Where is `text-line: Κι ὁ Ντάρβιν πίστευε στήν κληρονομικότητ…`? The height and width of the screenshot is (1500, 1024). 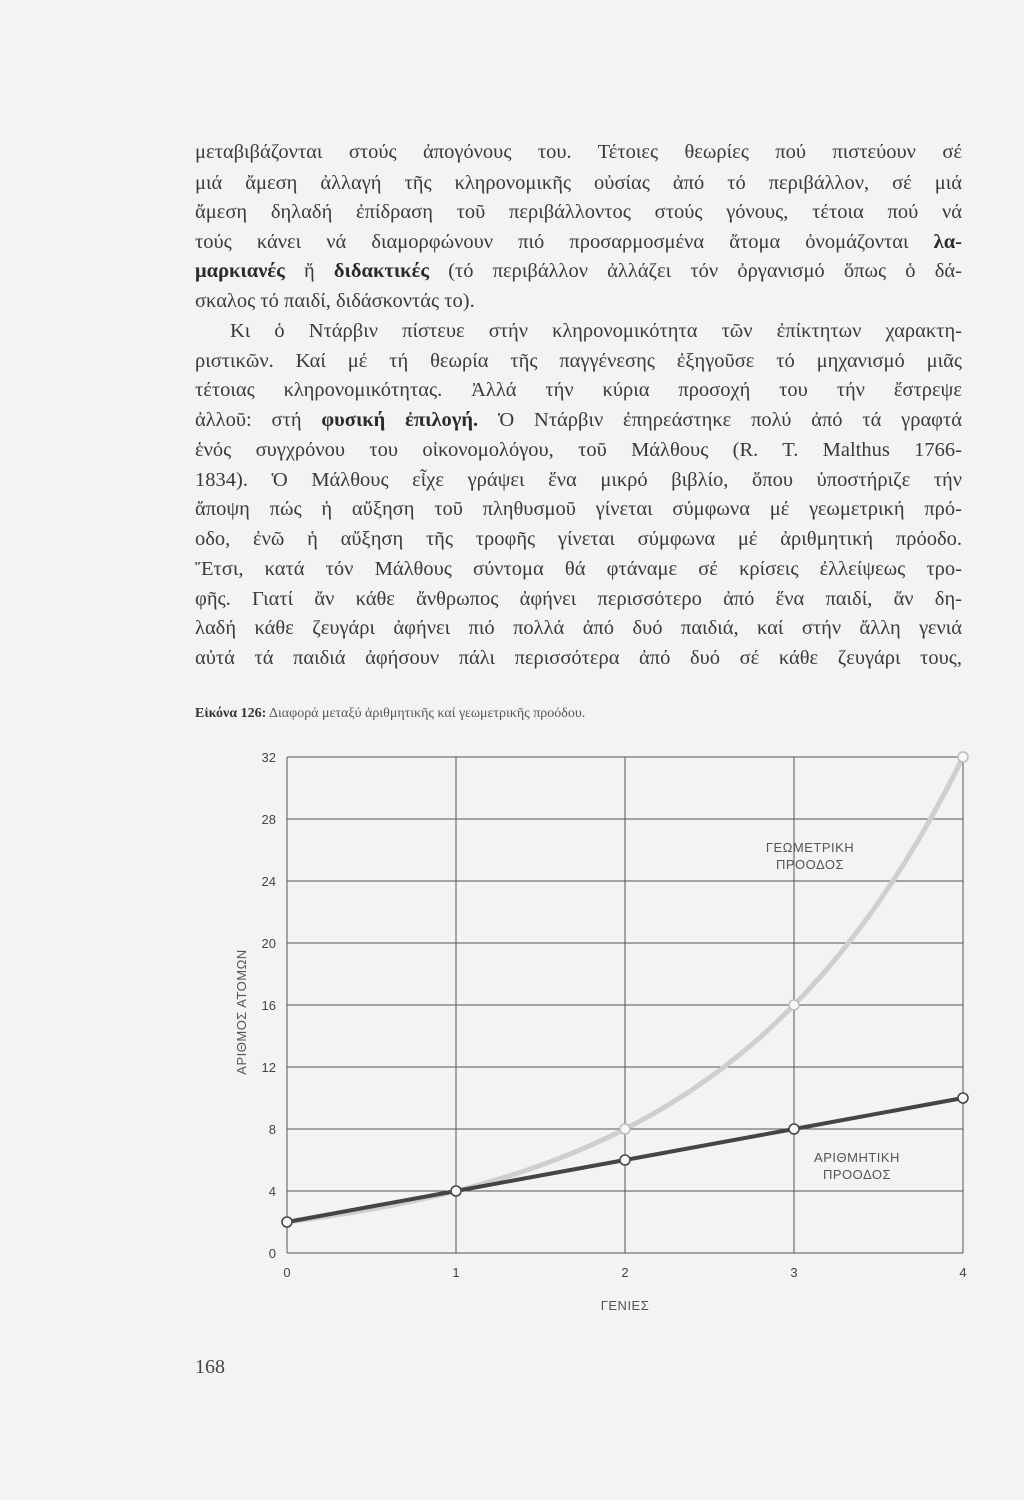 text-line: Κι ὁ Ντάρβιν πίστευε στήν κληρονομικότητ… is located at coordinates (578, 331).